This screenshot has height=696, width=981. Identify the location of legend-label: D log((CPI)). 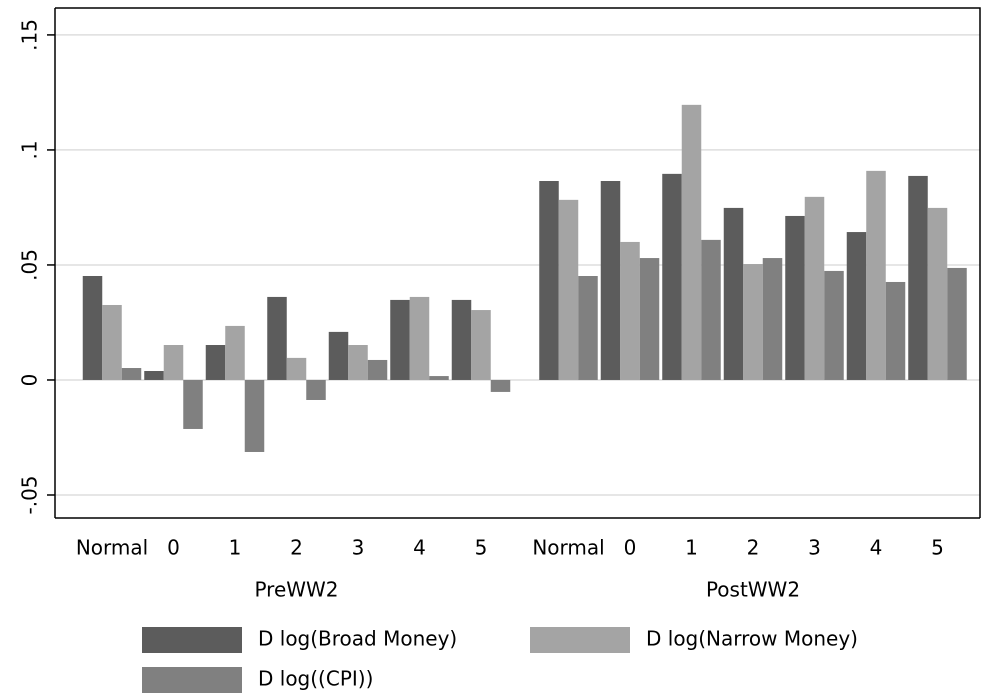
(315, 679).